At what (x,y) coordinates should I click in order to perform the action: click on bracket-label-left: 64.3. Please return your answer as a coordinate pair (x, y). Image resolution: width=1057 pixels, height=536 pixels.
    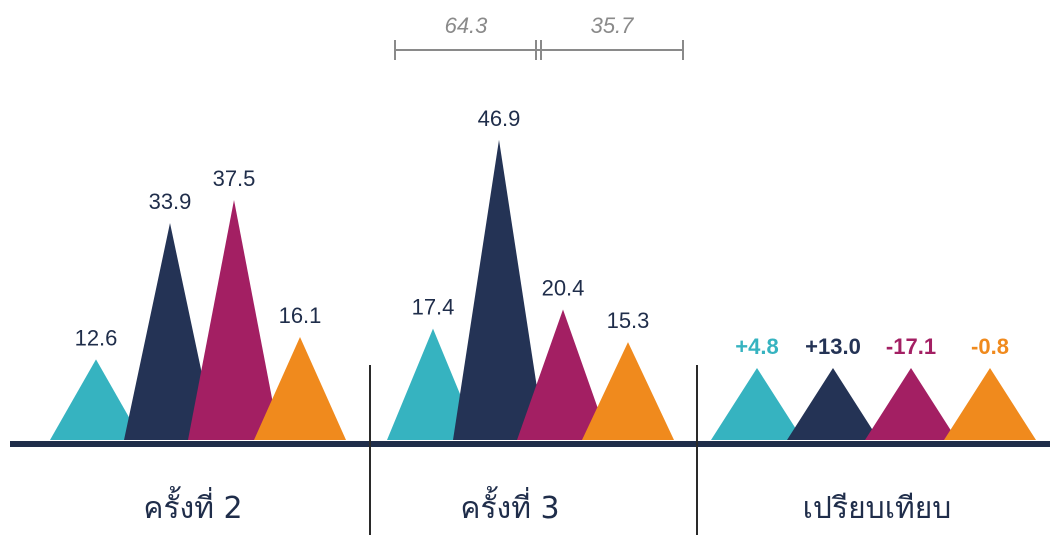
    Looking at the image, I should click on (467, 25).